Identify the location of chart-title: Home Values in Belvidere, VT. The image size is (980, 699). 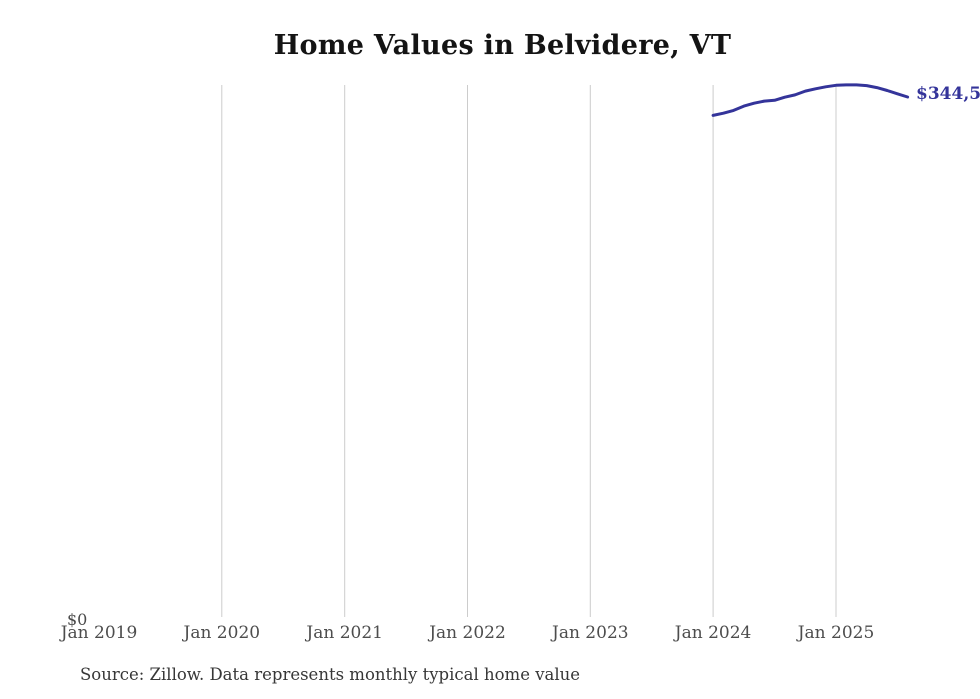
(502, 45).